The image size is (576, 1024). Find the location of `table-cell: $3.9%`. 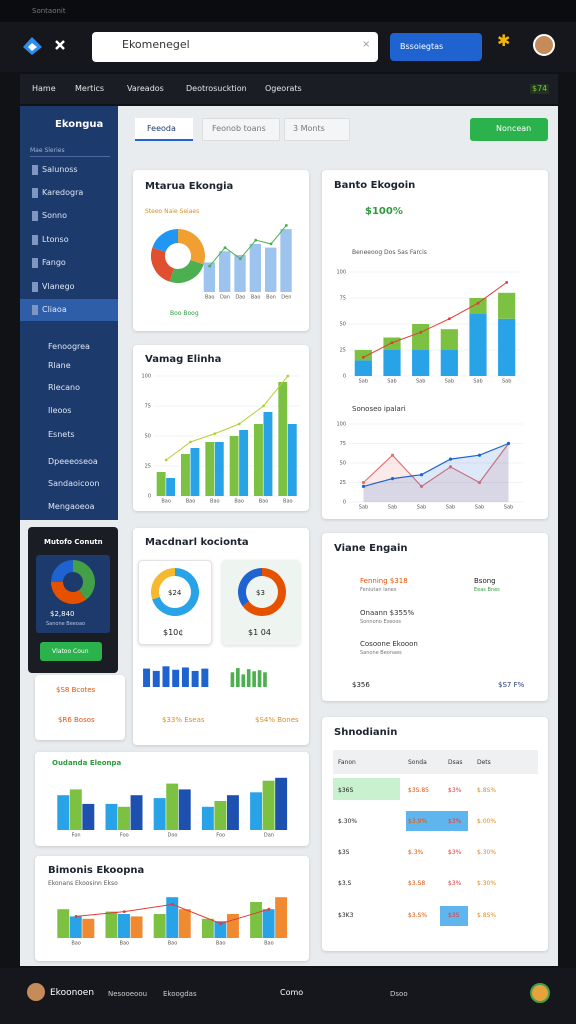

table-cell: $3.9% is located at coordinates (418, 821).